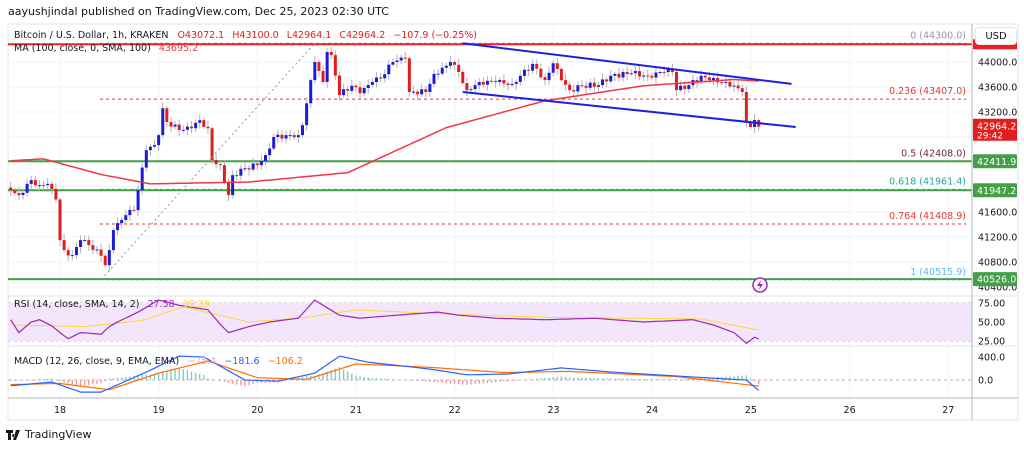 This screenshot has height=449, width=1024. Describe the element at coordinates (927, 216) in the screenshot. I see `fib-level-label: 0.764 (41408.9)` at that location.